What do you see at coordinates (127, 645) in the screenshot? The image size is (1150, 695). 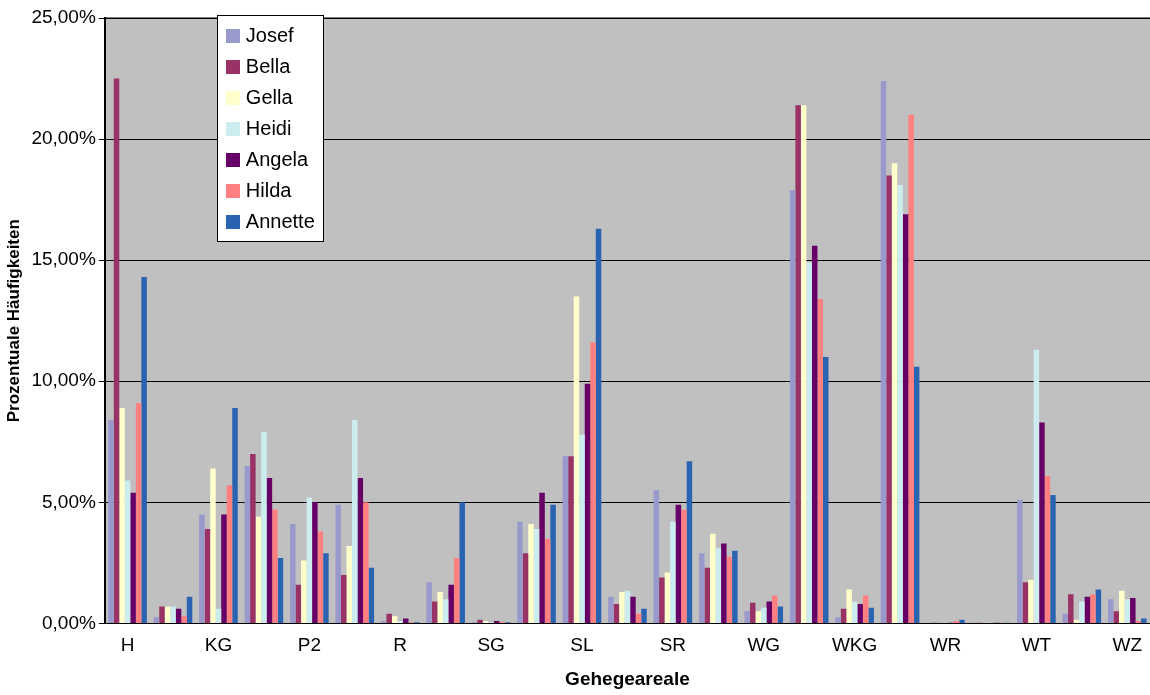 I see `x-tick-label: H` at bounding box center [127, 645].